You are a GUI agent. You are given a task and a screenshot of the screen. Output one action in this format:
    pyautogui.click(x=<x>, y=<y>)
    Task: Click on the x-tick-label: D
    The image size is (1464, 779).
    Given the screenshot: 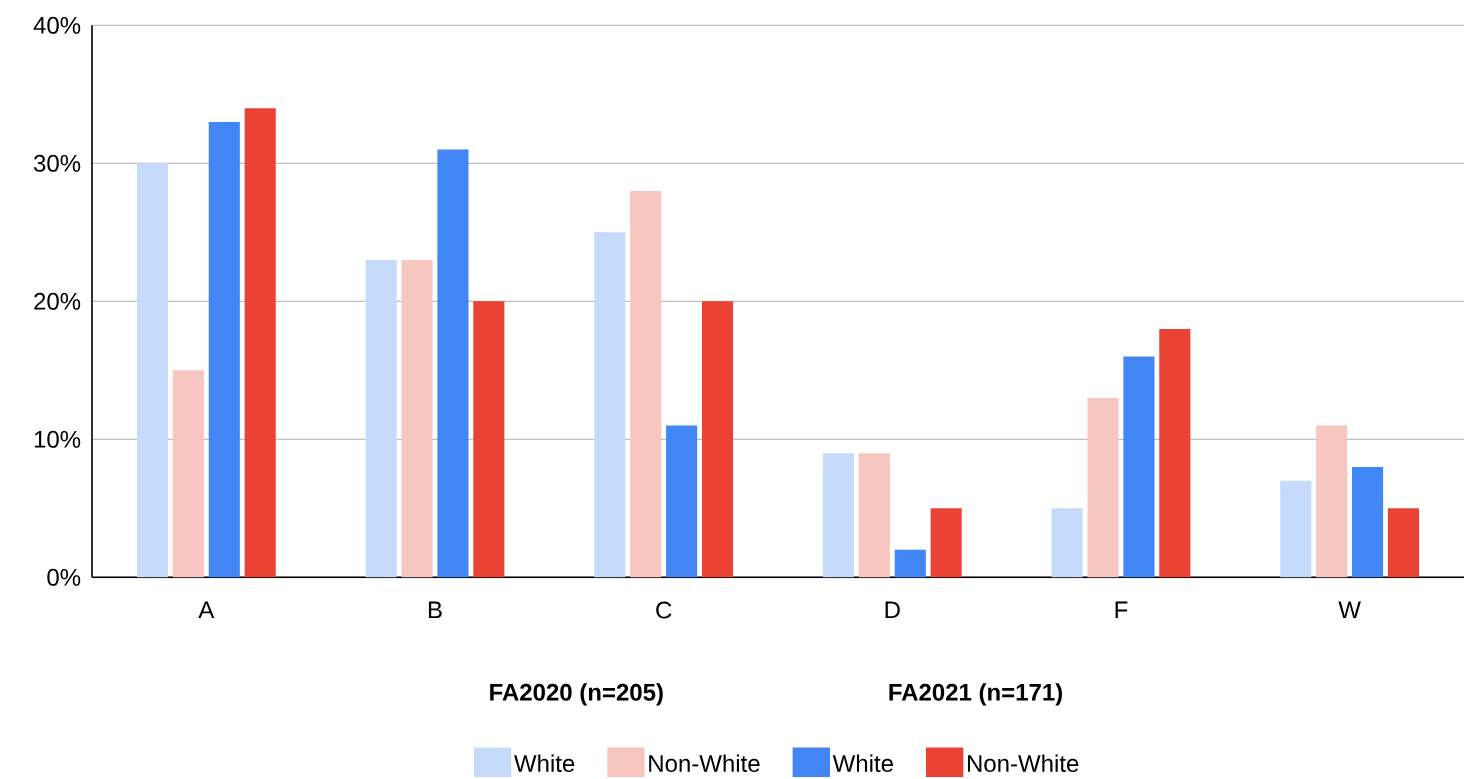 What is the action you would take?
    pyautogui.click(x=892, y=610)
    